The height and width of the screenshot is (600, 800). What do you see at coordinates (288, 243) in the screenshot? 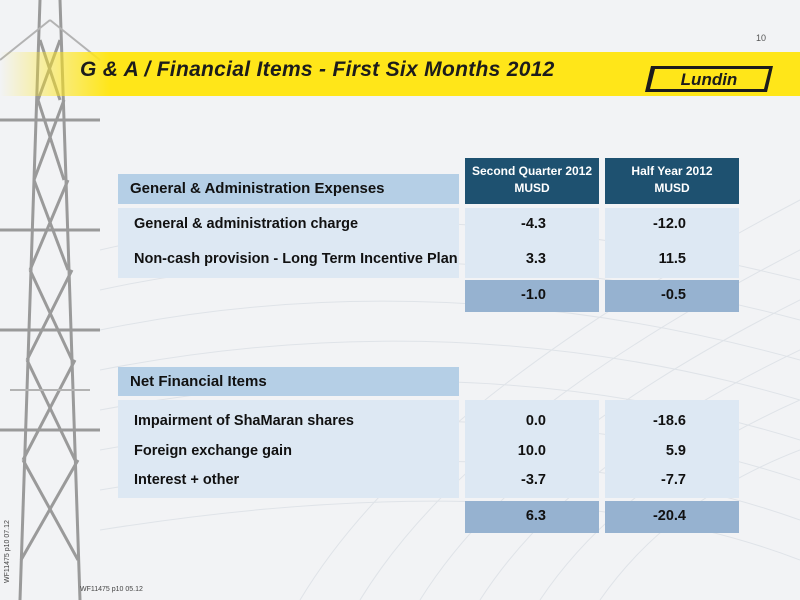
I see `ga-label-background` at bounding box center [288, 243].